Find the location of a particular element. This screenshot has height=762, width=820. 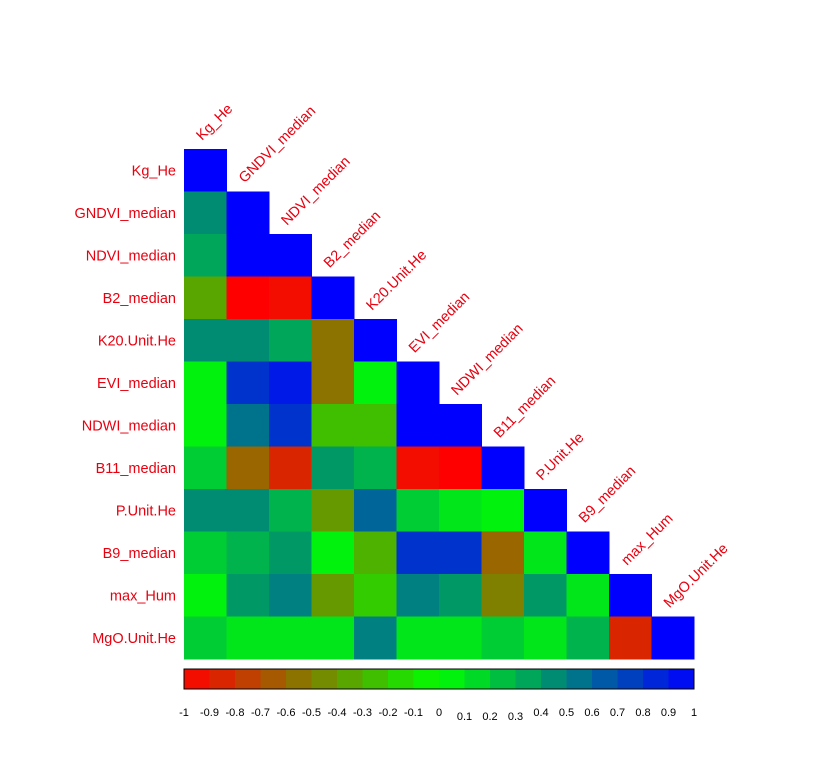

colorbar-tick-label: -0.6 is located at coordinates (286, 713).